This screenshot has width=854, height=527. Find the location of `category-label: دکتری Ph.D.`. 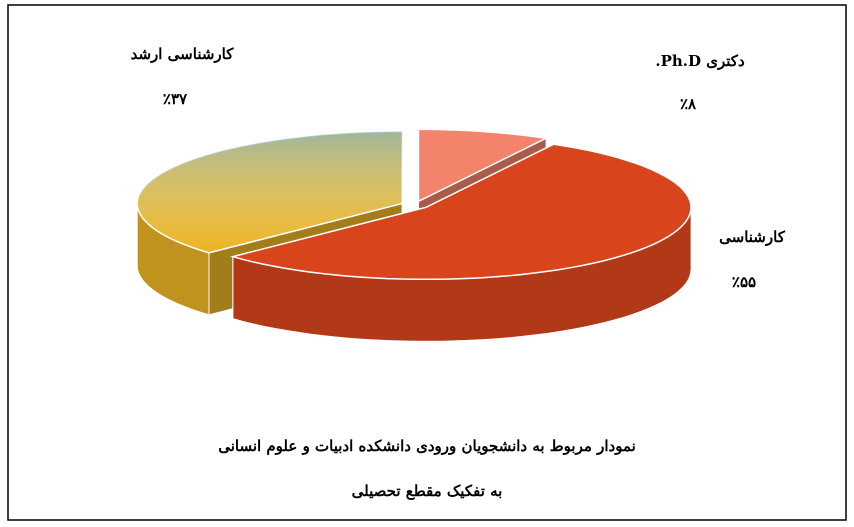

category-label: دکتری Ph.D. is located at coordinates (700, 61).